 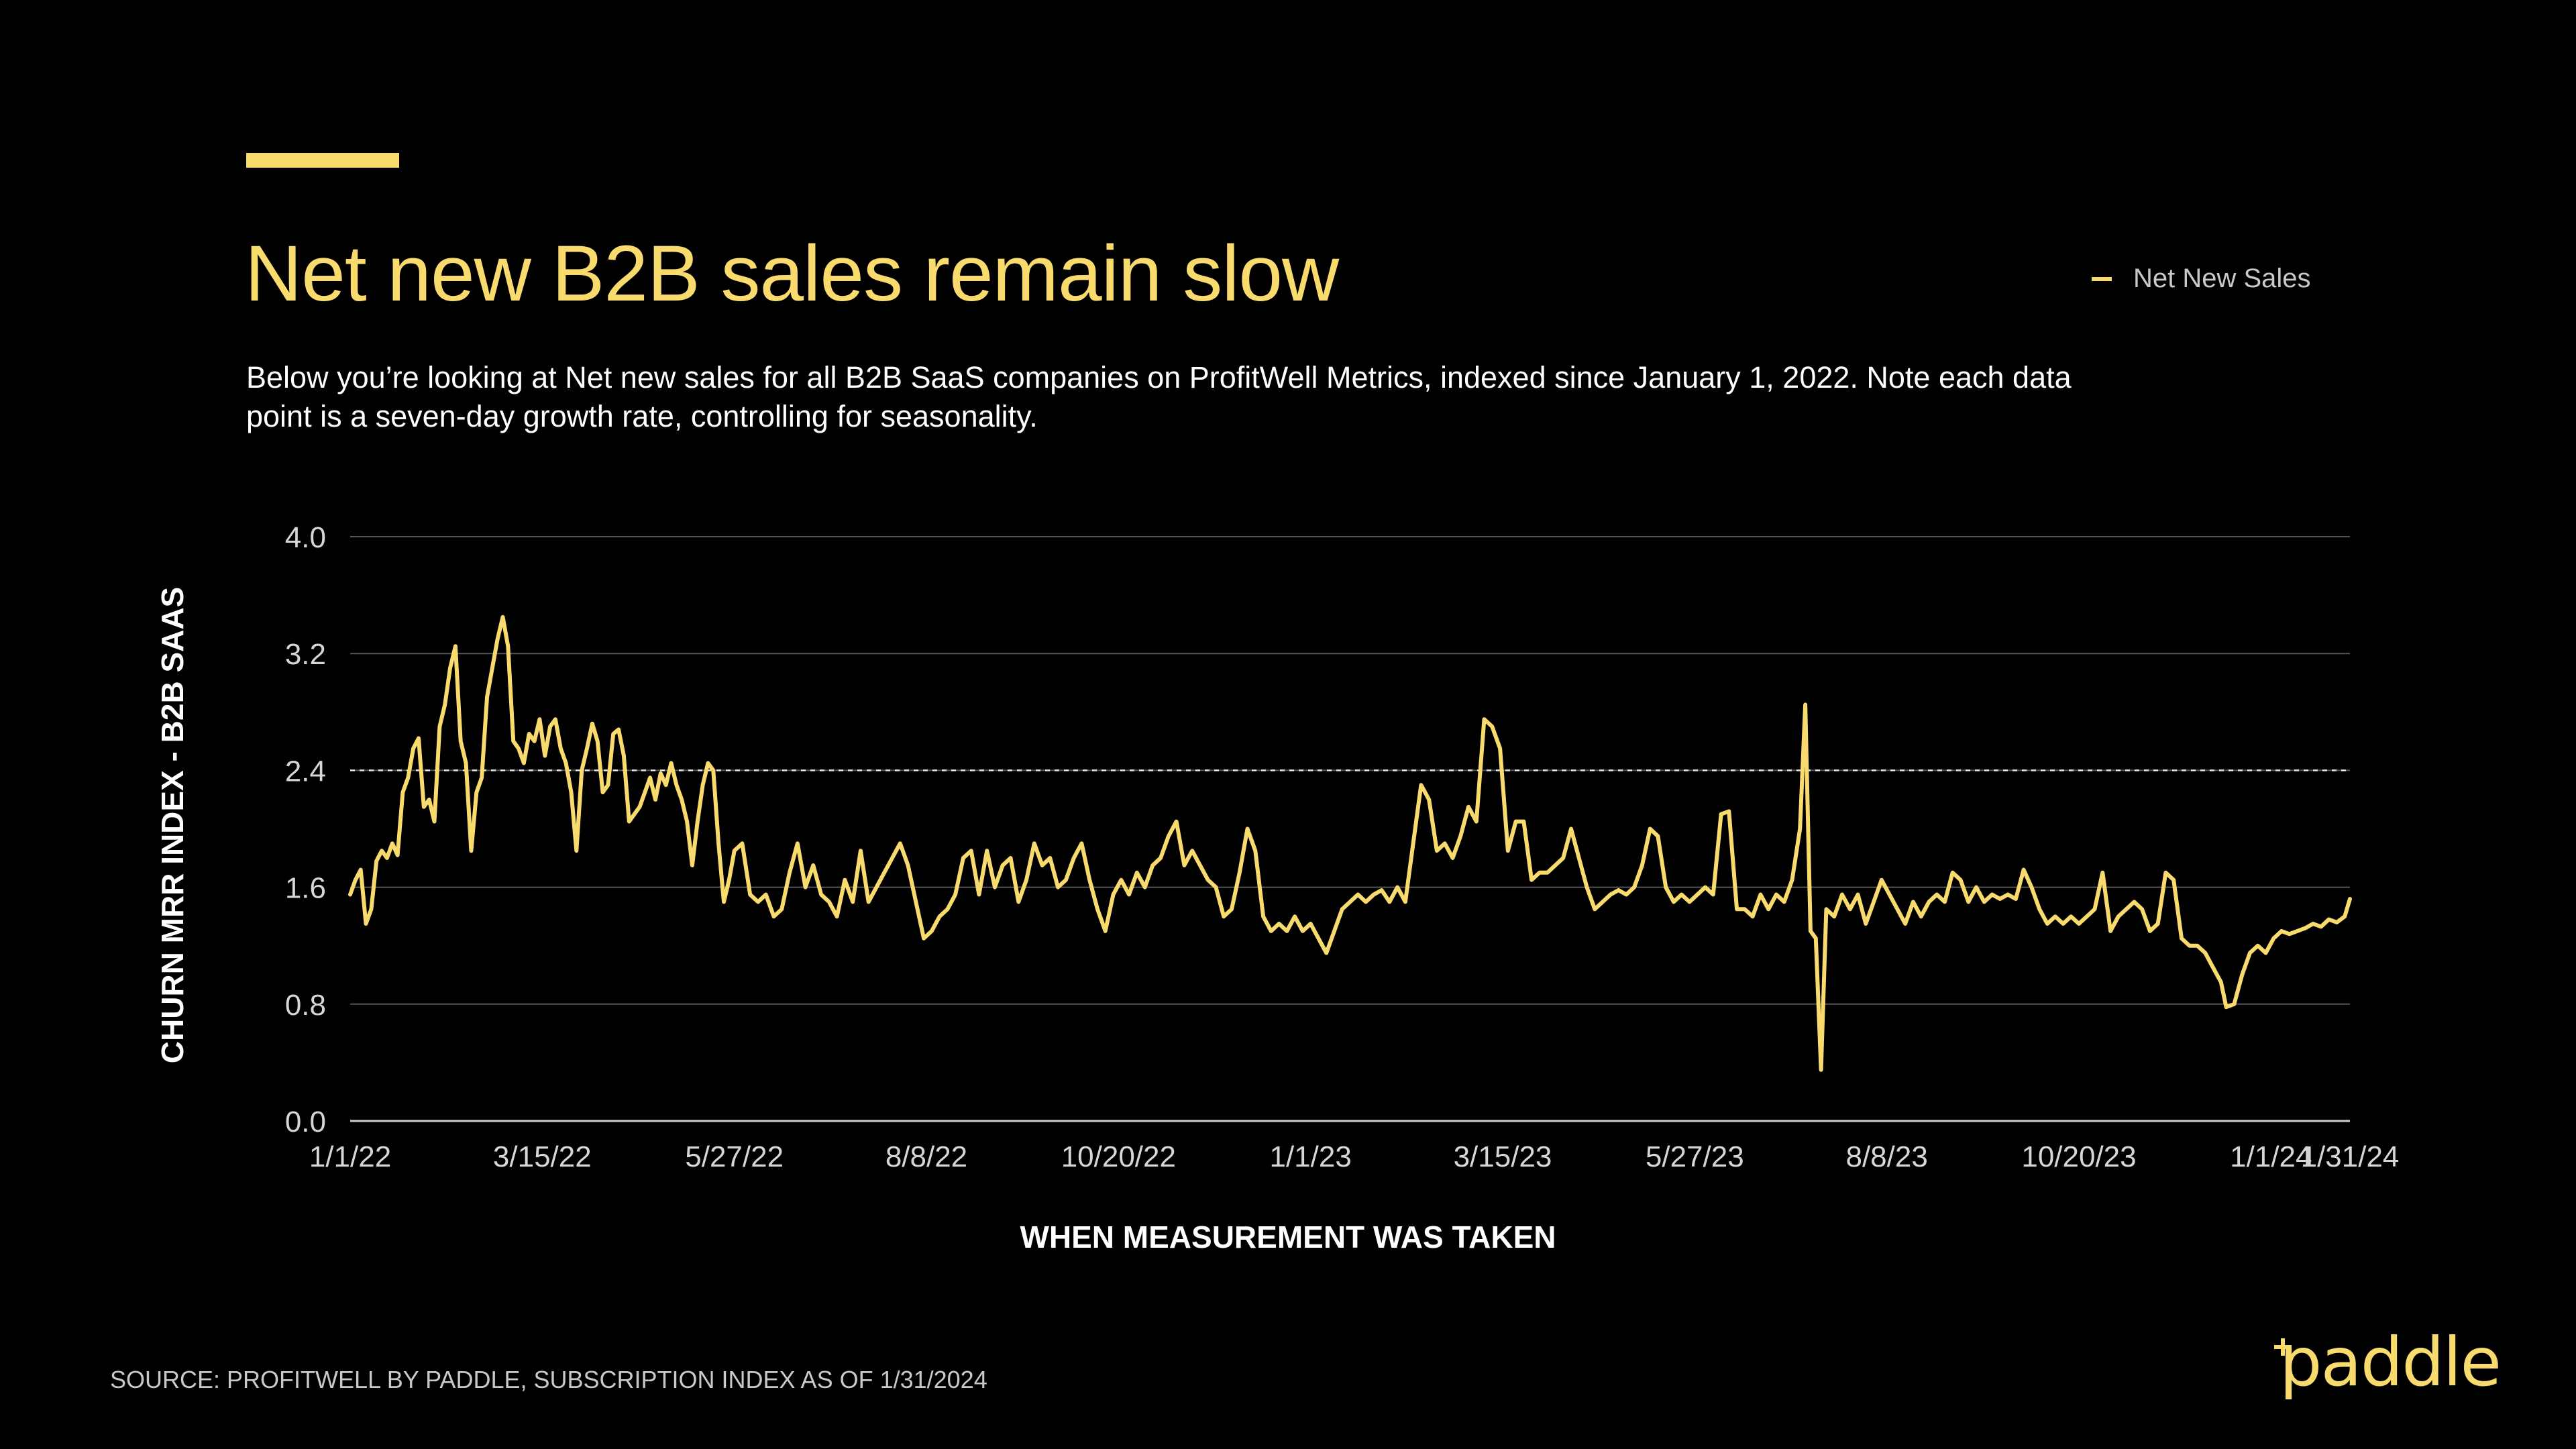 What do you see at coordinates (2283, 1347) in the screenshot?
I see `paddle-logo-mark` at bounding box center [2283, 1347].